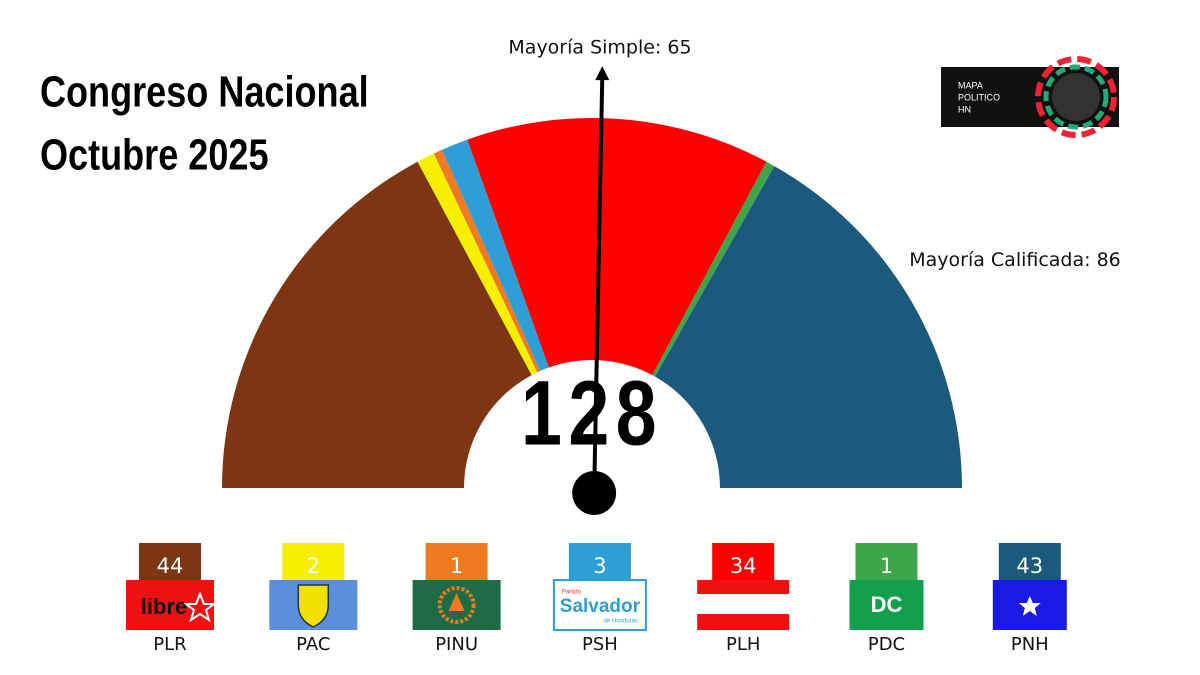 This screenshot has width=1200, height=675. I want to click on party-name: PDC, so click(886, 644).